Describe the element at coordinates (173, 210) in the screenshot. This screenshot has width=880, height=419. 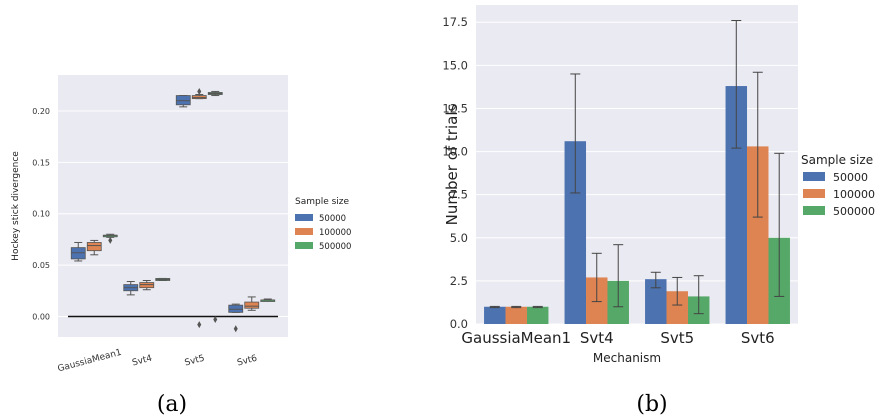
I see `chart-a-boxes` at that location.